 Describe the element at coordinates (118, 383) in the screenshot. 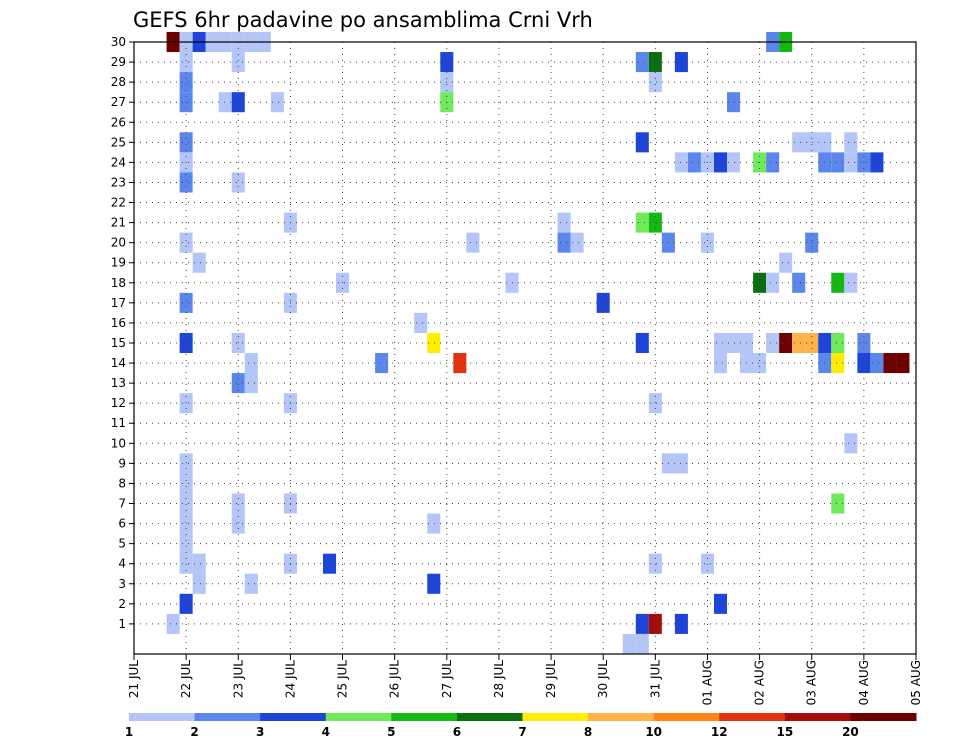

I see `y-tick-label: 13` at that location.